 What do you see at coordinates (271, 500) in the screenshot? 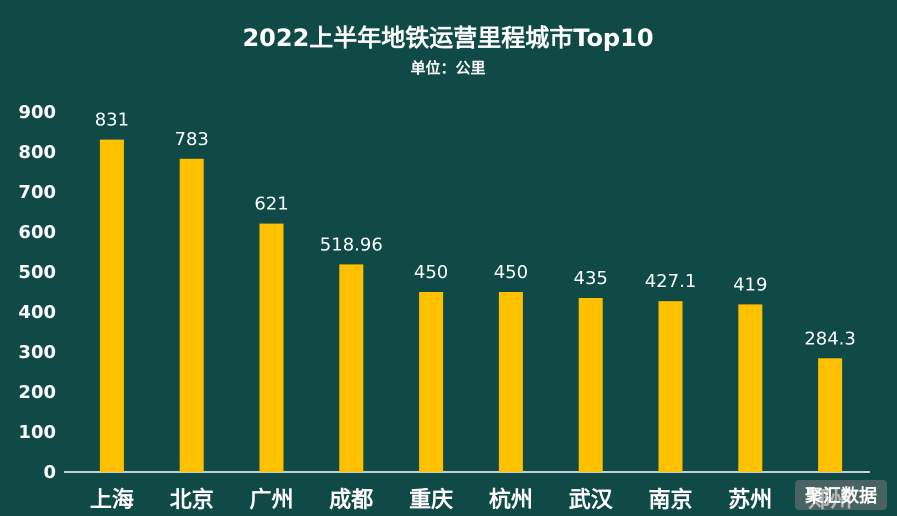
I see `x-tick-label: 广州` at bounding box center [271, 500].